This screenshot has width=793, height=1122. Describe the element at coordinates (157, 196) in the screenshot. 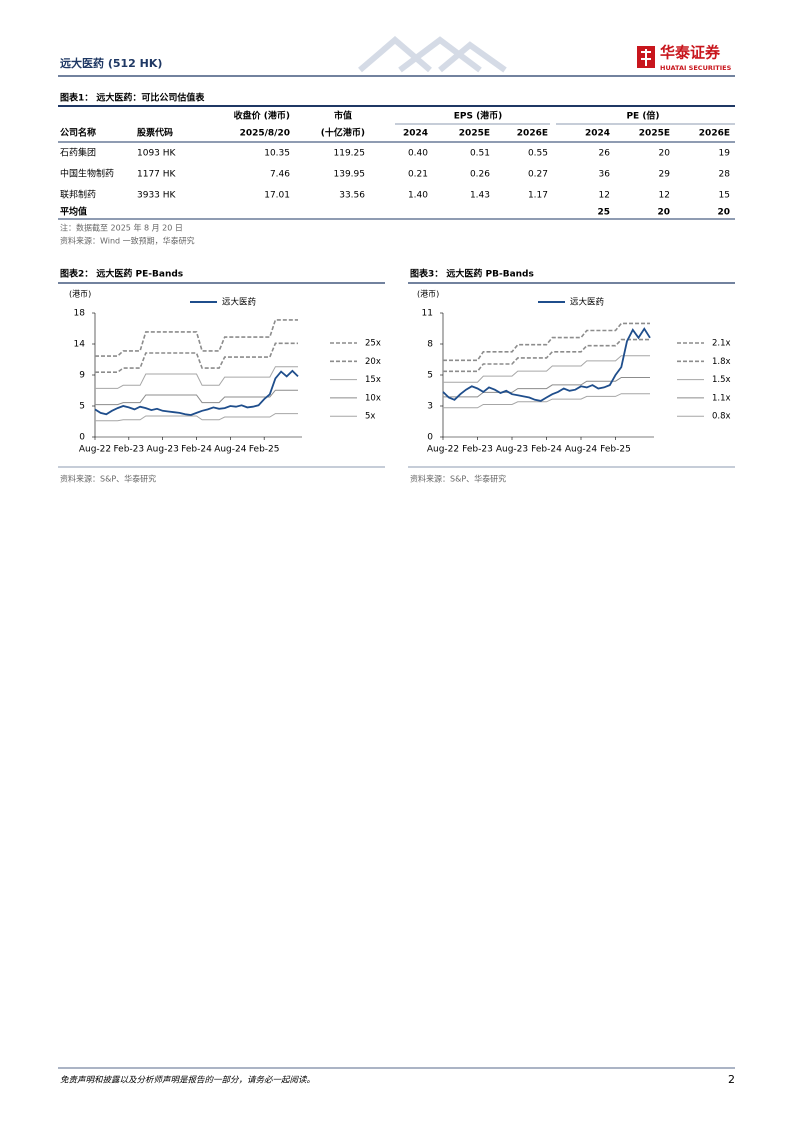

I see `table-cell: 3933 HK` at that location.